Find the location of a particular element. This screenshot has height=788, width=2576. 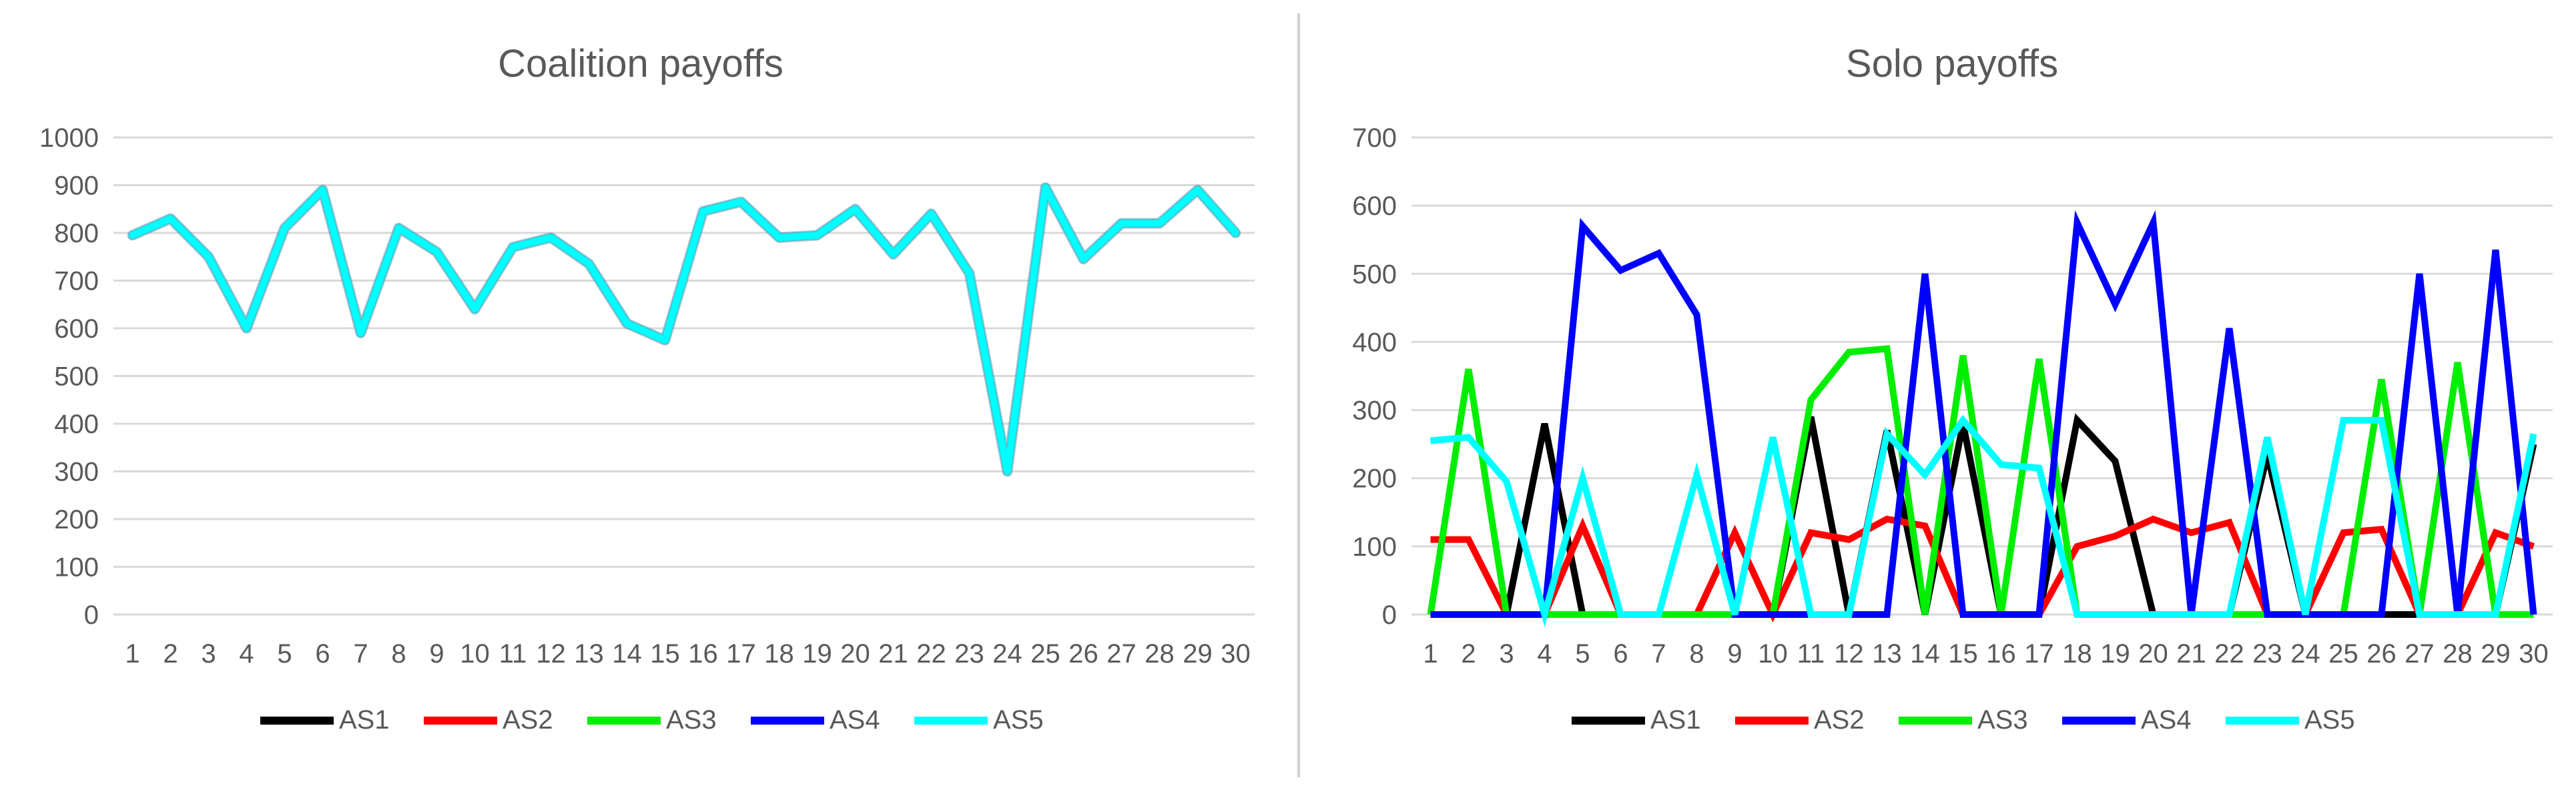

x-tick-label: 18 is located at coordinates (779, 654).